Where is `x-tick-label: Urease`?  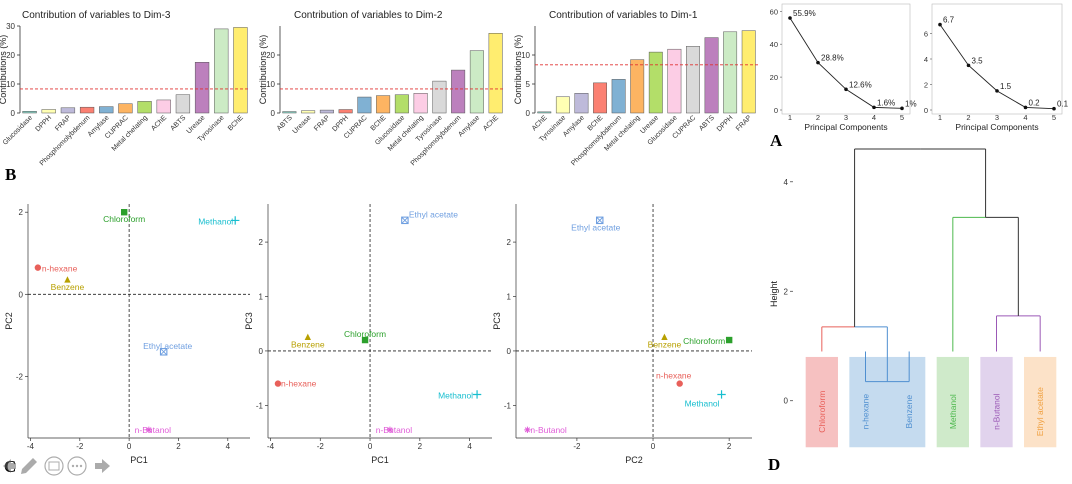
x-tick-label: Urease is located at coordinates (302, 124).